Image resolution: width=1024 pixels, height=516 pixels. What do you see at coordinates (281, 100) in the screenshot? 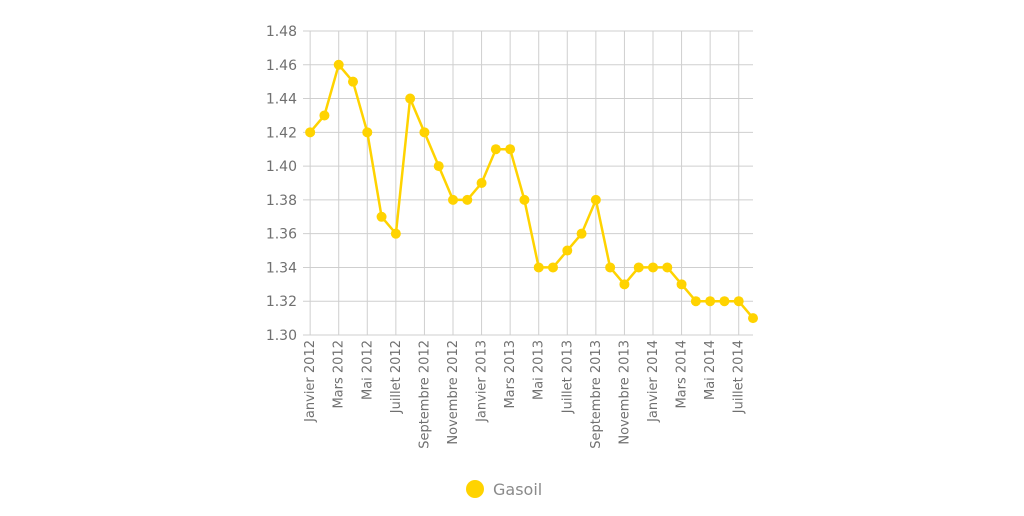
I see `y-tick-label: 1.44` at bounding box center [281, 100].